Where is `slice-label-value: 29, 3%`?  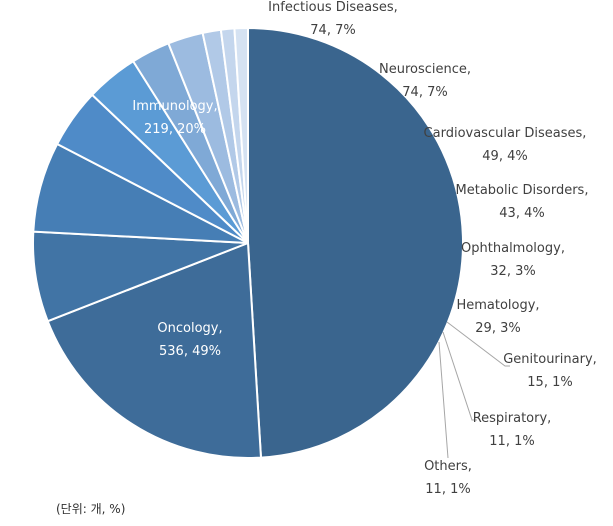 slice-label-value: 29, 3% is located at coordinates (497, 328).